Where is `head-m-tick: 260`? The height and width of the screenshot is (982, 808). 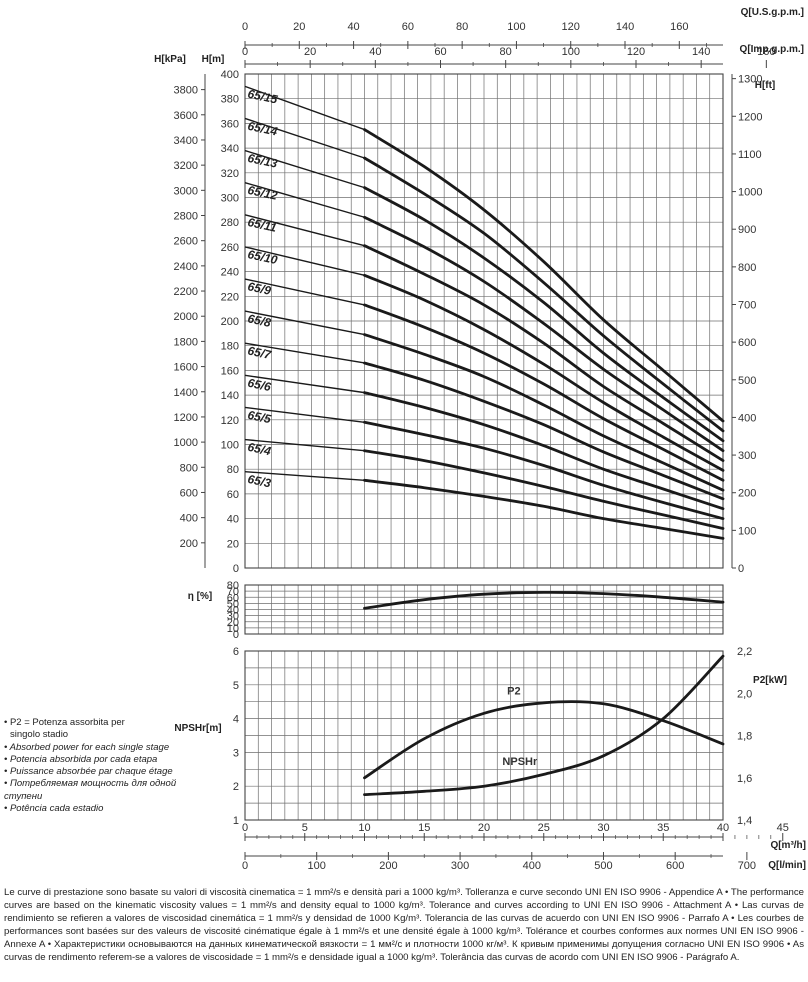 head-m-tick: 260 is located at coordinates (230, 248).